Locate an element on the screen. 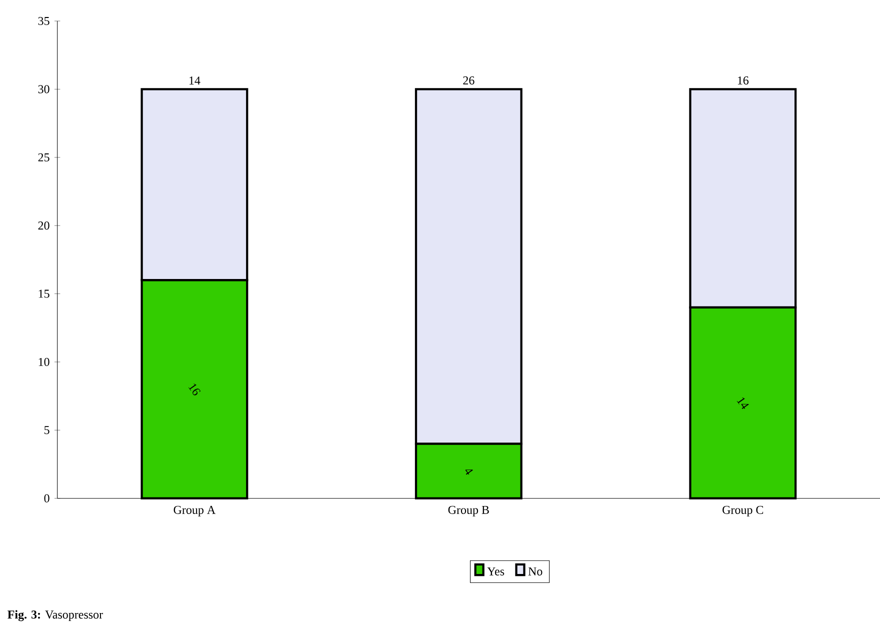 This screenshot has height=629, width=880. data-label: 4 is located at coordinates (469, 472).